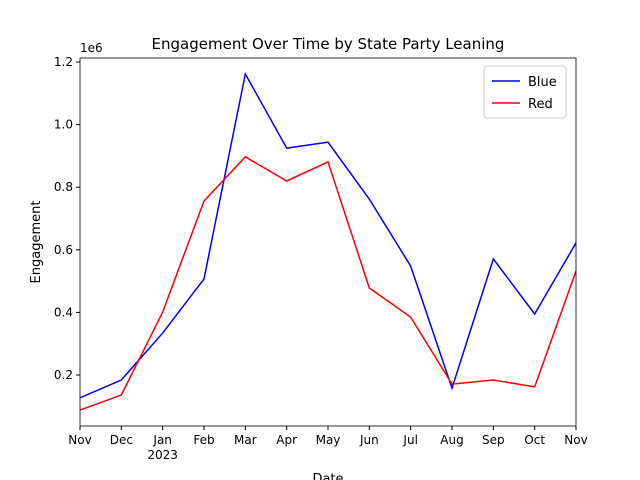  I want to click on x-tick-label: Dec, so click(121, 440).